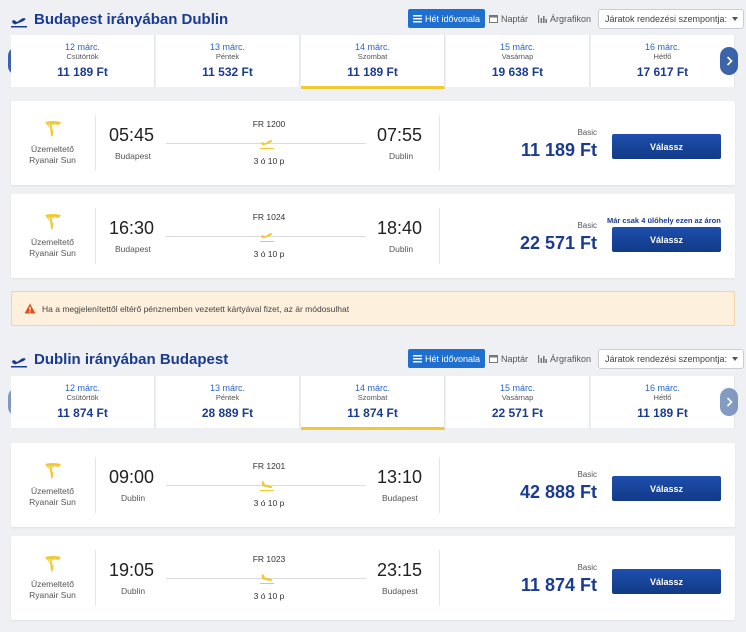 This screenshot has width=746, height=632. I want to click on date-cell-selected: 14 márc. Szombat 11 874 Ft, so click(373, 403).